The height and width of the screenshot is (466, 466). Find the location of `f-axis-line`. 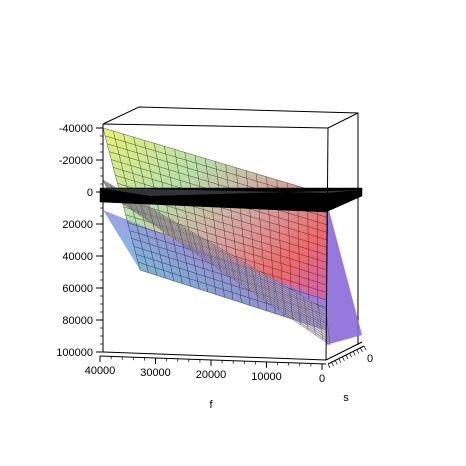

f-axis-line is located at coordinates (213, 360).